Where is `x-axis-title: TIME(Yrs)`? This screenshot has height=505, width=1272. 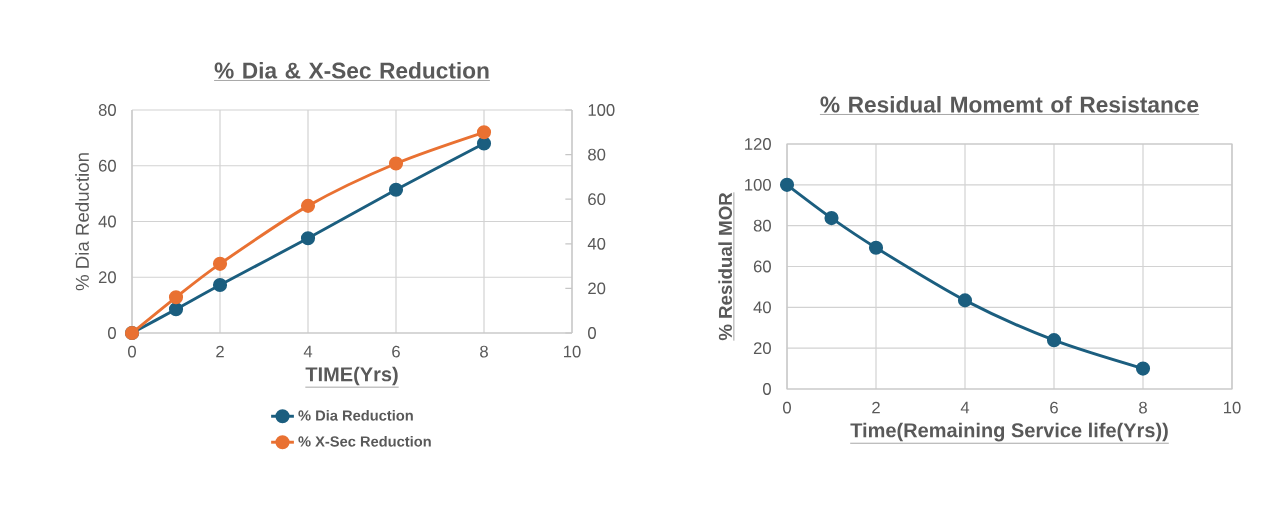
x-axis-title: TIME(Yrs) is located at coordinates (351, 376).